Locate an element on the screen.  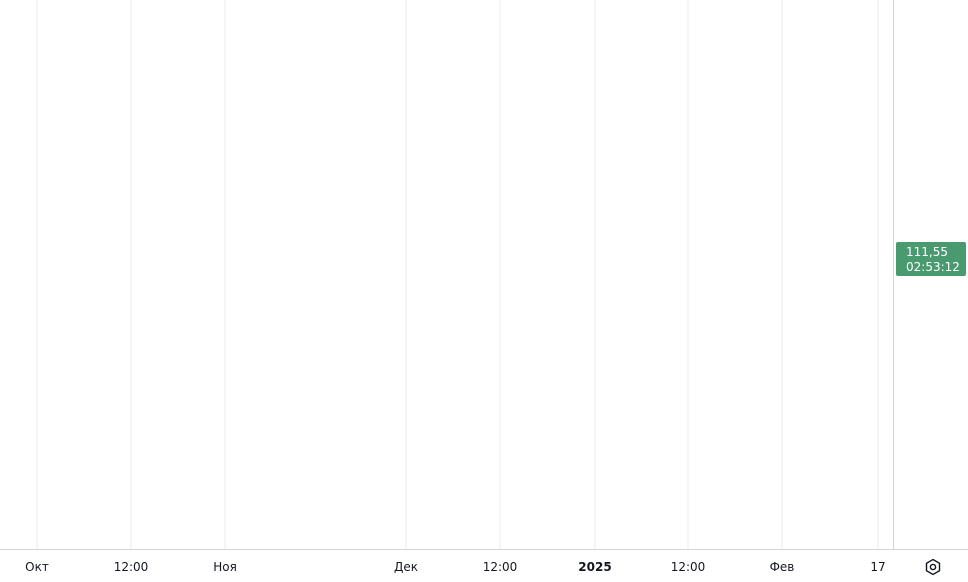
time-tick-label: 2025 is located at coordinates (594, 567).